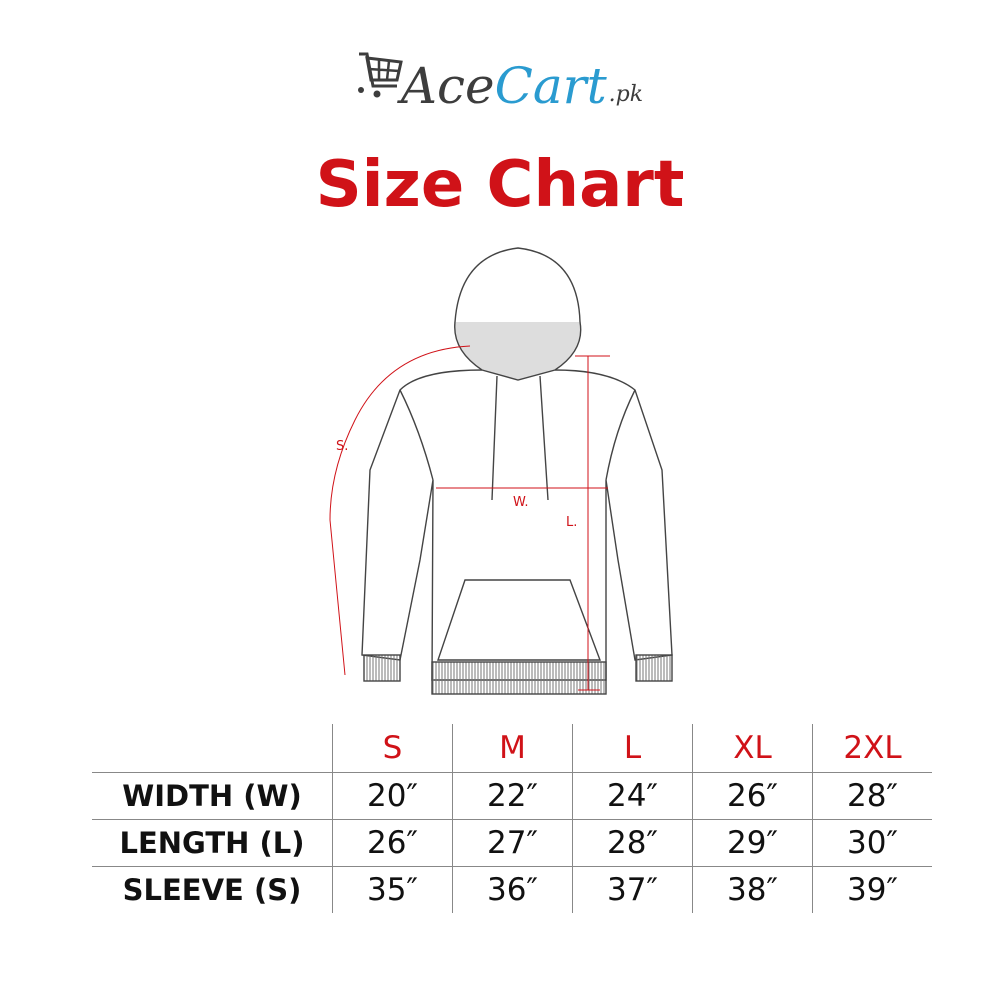 The image size is (1000, 1000). What do you see at coordinates (517, 525) in the screenshot?
I see `body-outline` at bounding box center [517, 525].